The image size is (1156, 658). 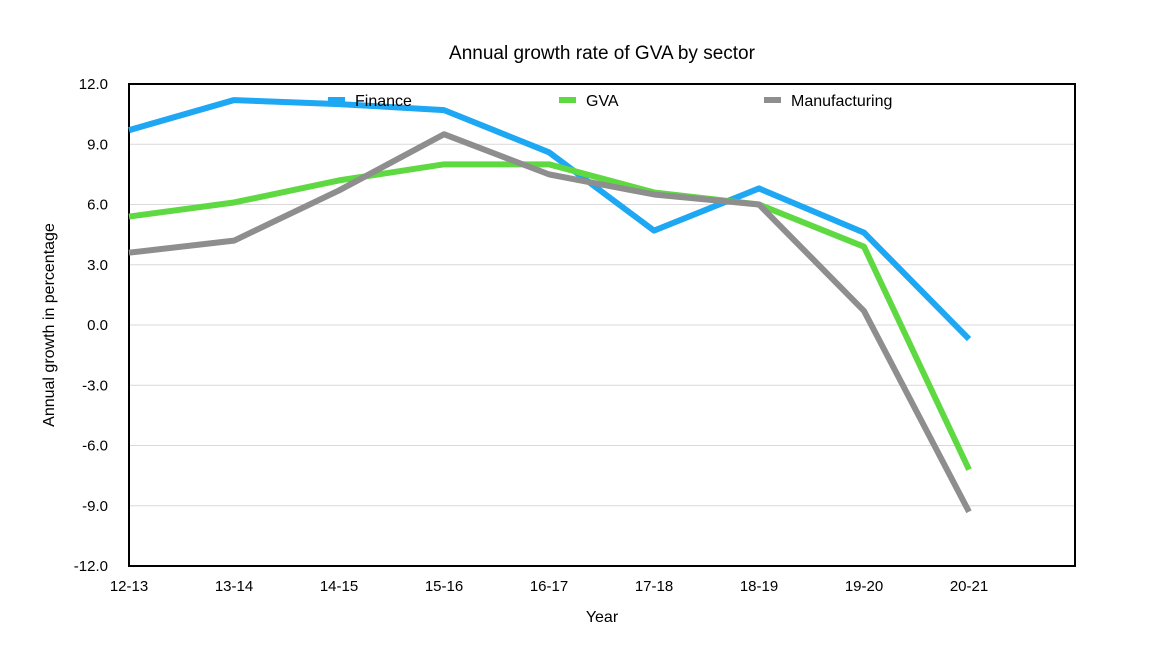 I want to click on y-axis-title: Annual growth in percentage, so click(x=49, y=325).